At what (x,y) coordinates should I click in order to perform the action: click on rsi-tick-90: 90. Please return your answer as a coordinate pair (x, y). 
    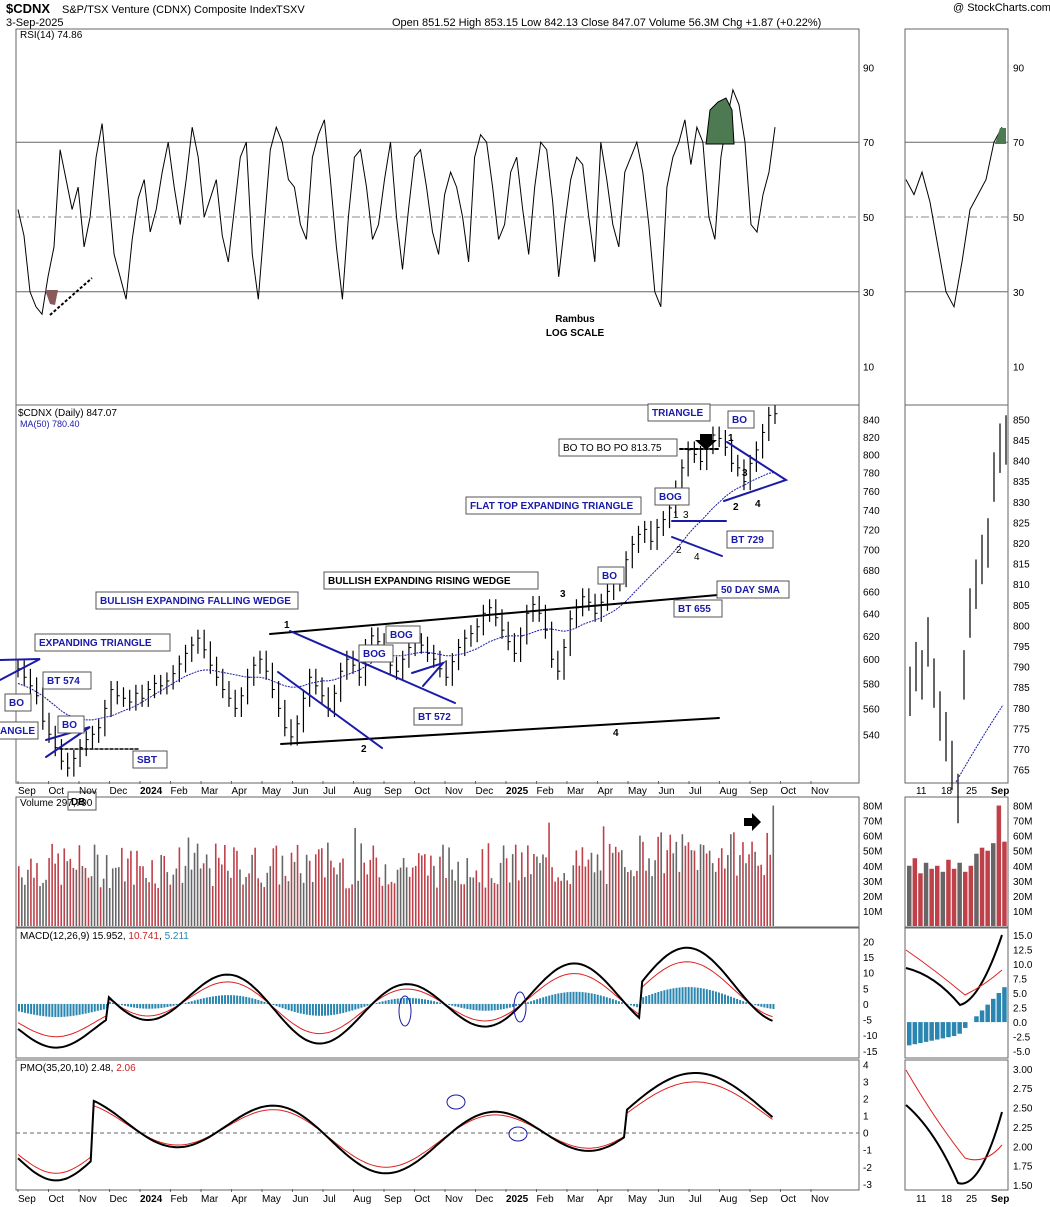
    Looking at the image, I should click on (869, 68).